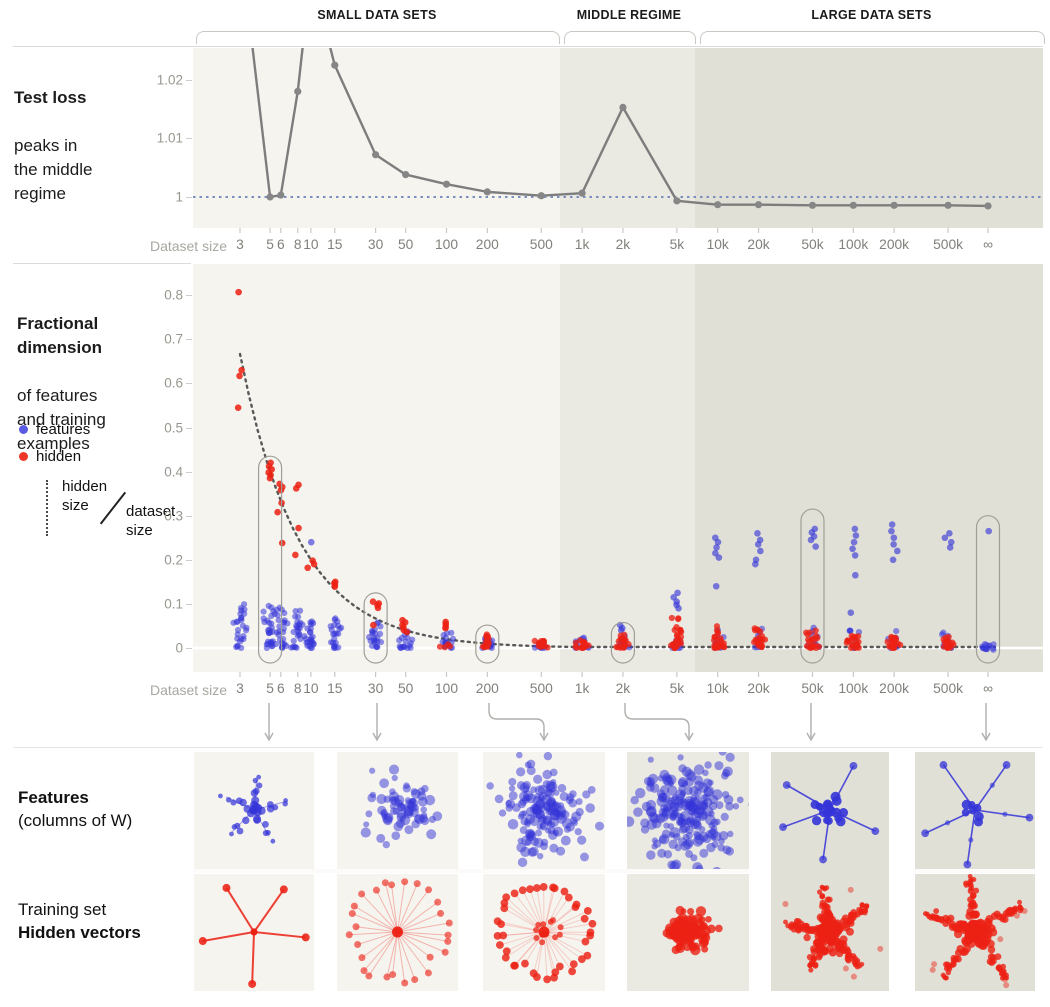  I want to click on separator-bottom, so click(528, 747).